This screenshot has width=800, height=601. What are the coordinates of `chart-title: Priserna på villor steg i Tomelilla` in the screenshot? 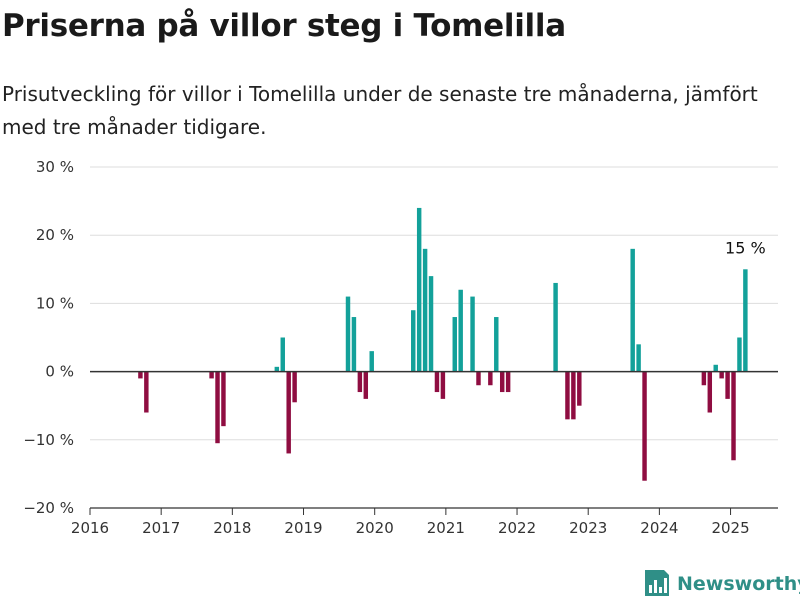 It's located at (284, 26).